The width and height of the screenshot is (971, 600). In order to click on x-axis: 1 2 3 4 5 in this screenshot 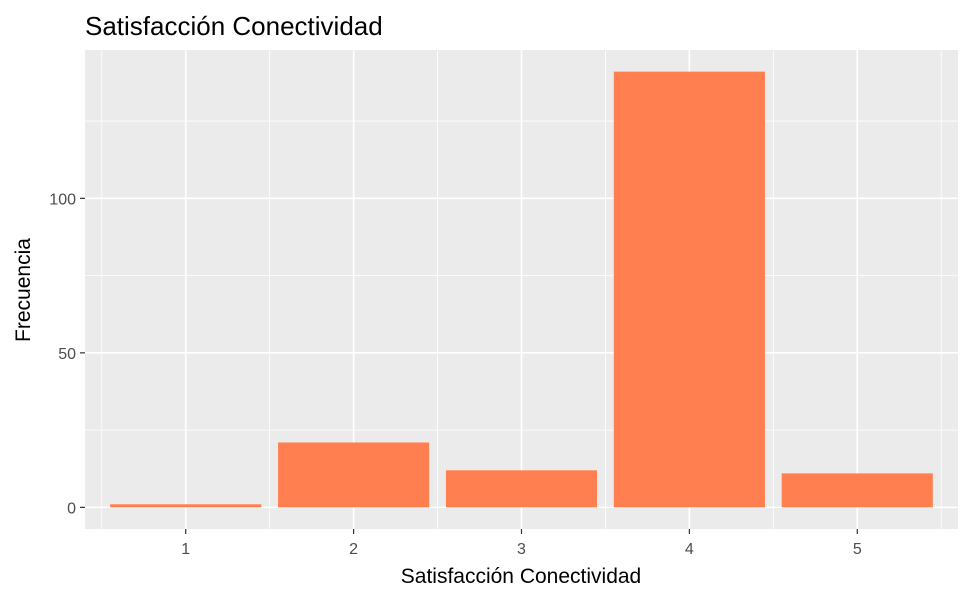, I will do `click(521, 543)`.